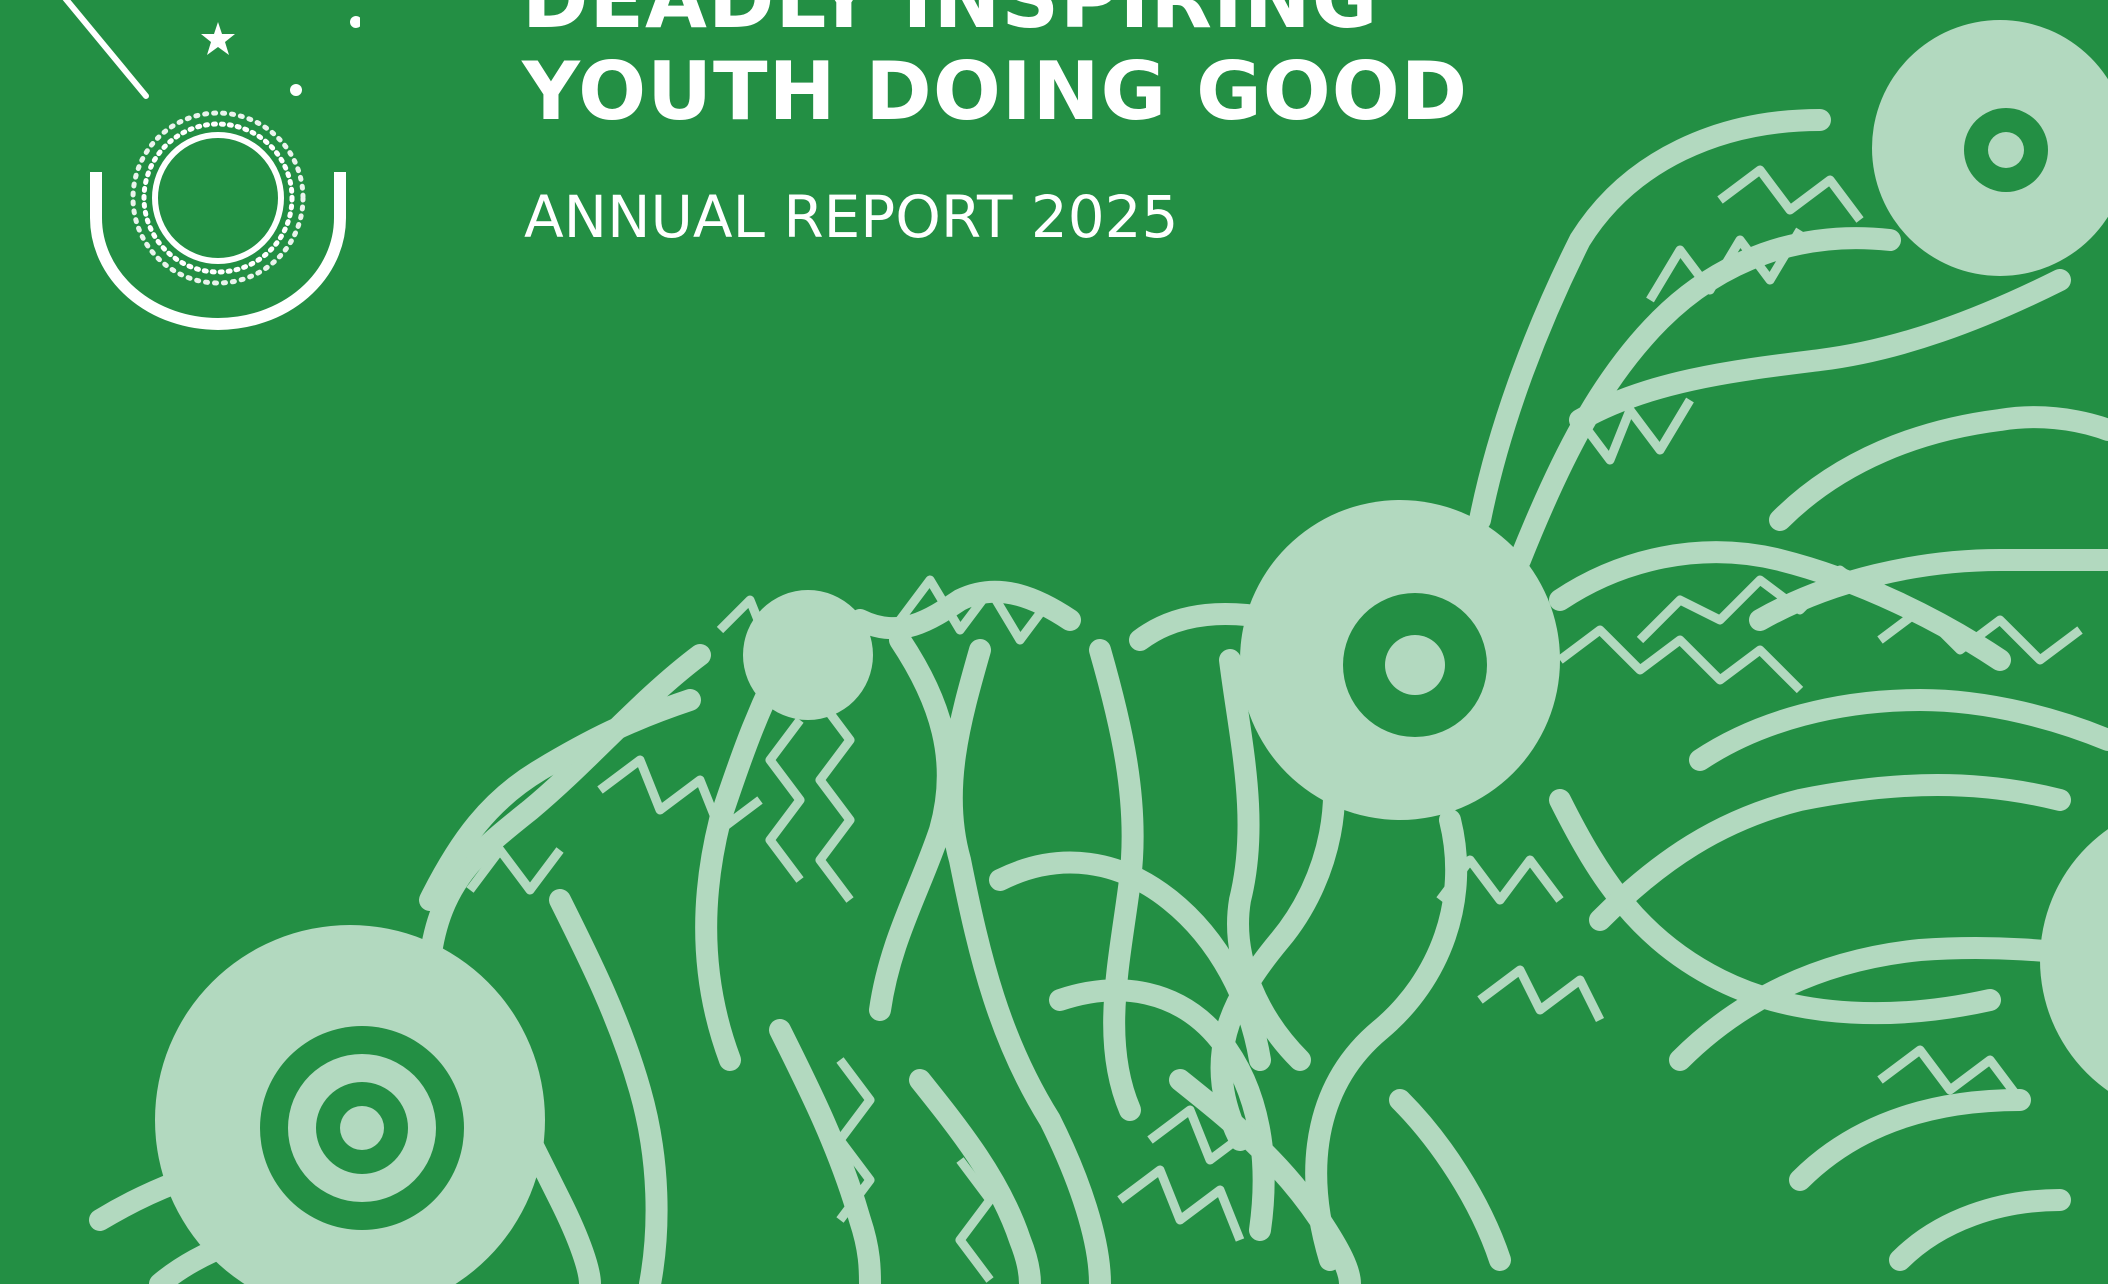 This screenshot has height=1284, width=2108. Describe the element at coordinates (211, 165) in the screenshot. I see `logo-emblem-icon` at that location.